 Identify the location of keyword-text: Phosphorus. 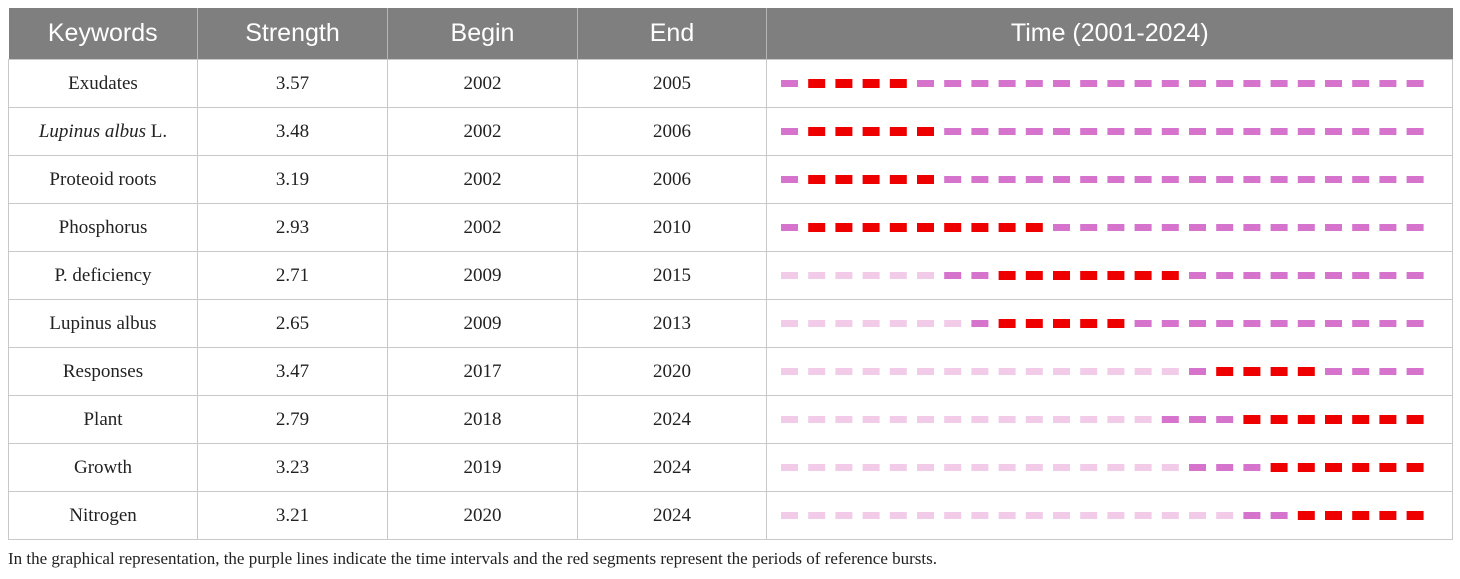
(103, 227).